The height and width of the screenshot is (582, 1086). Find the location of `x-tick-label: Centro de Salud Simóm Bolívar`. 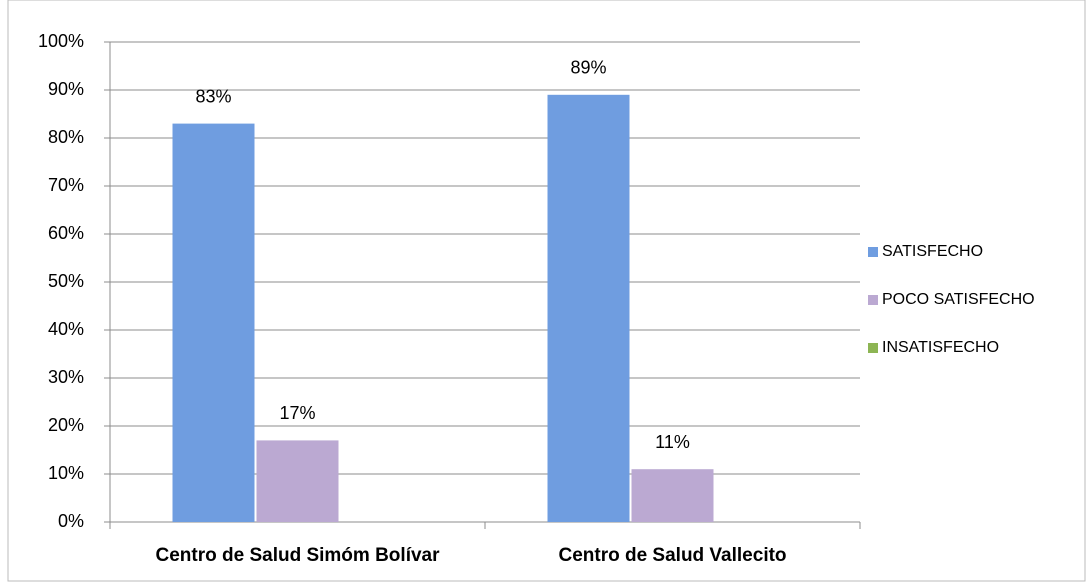

x-tick-label: Centro de Salud Simóm Bolívar is located at coordinates (298, 555).